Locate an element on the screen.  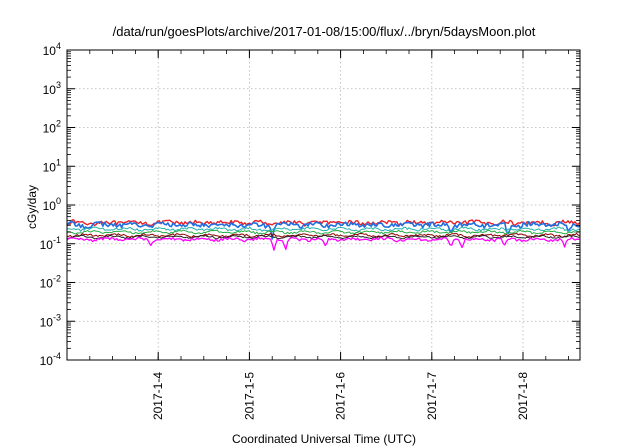
y-tick-label: 10⁴ is located at coordinates (52, 49).